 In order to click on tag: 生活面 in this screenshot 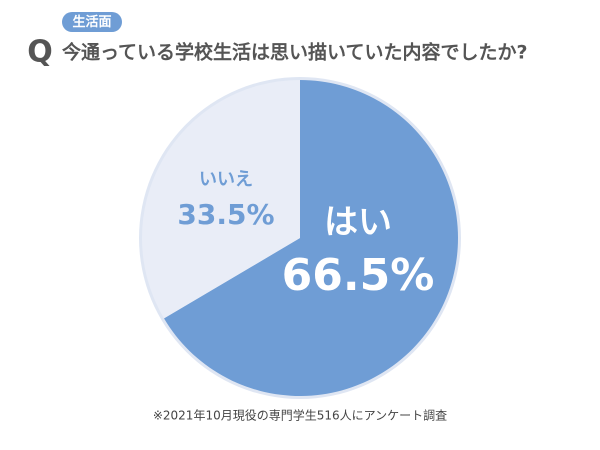, I will do `click(91, 22)`.